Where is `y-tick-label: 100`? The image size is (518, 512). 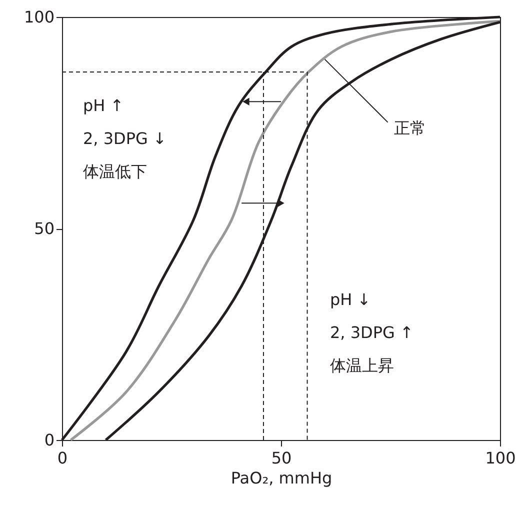
y-tick-label: 100 is located at coordinates (39, 17).